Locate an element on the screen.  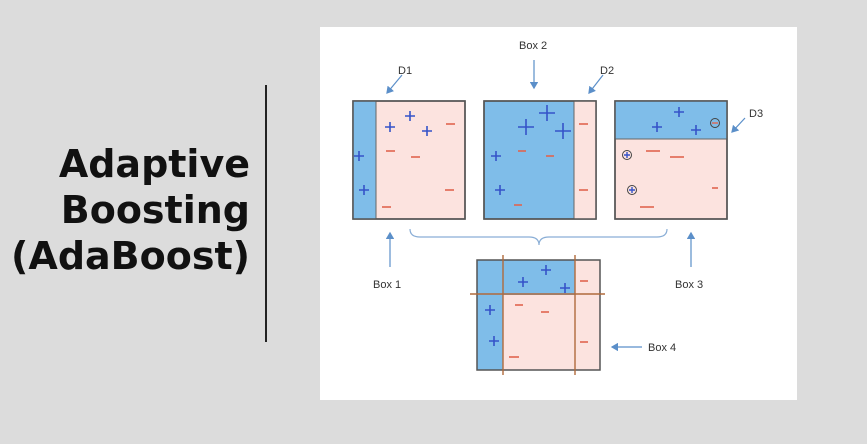
divider-line is located at coordinates (266, 213).